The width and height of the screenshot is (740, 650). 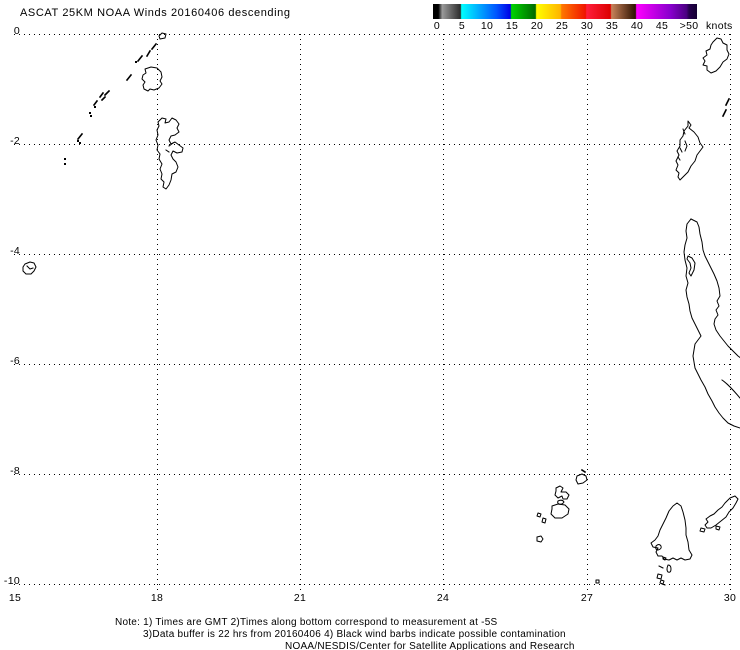 I want to click on coastline-se-islets, so click(x=664, y=575).